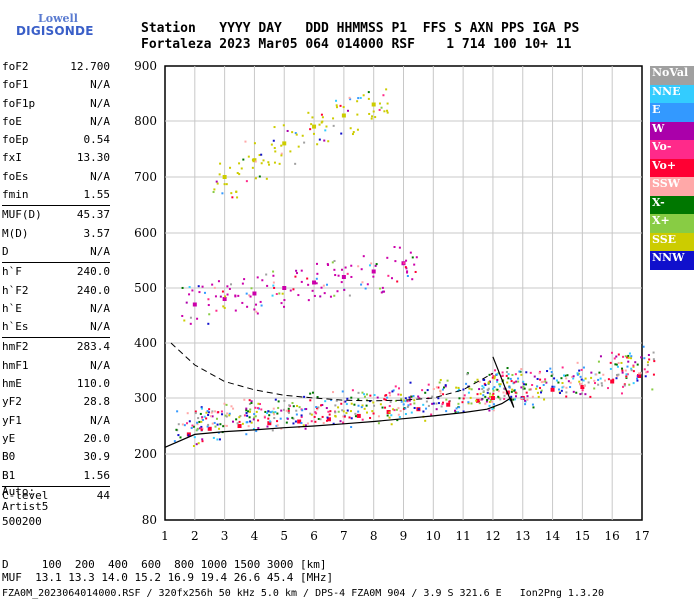 The height and width of the screenshot is (600, 700). Describe the element at coordinates (19, 491) in the screenshot. I see `auto-label: Auto:` at that location.